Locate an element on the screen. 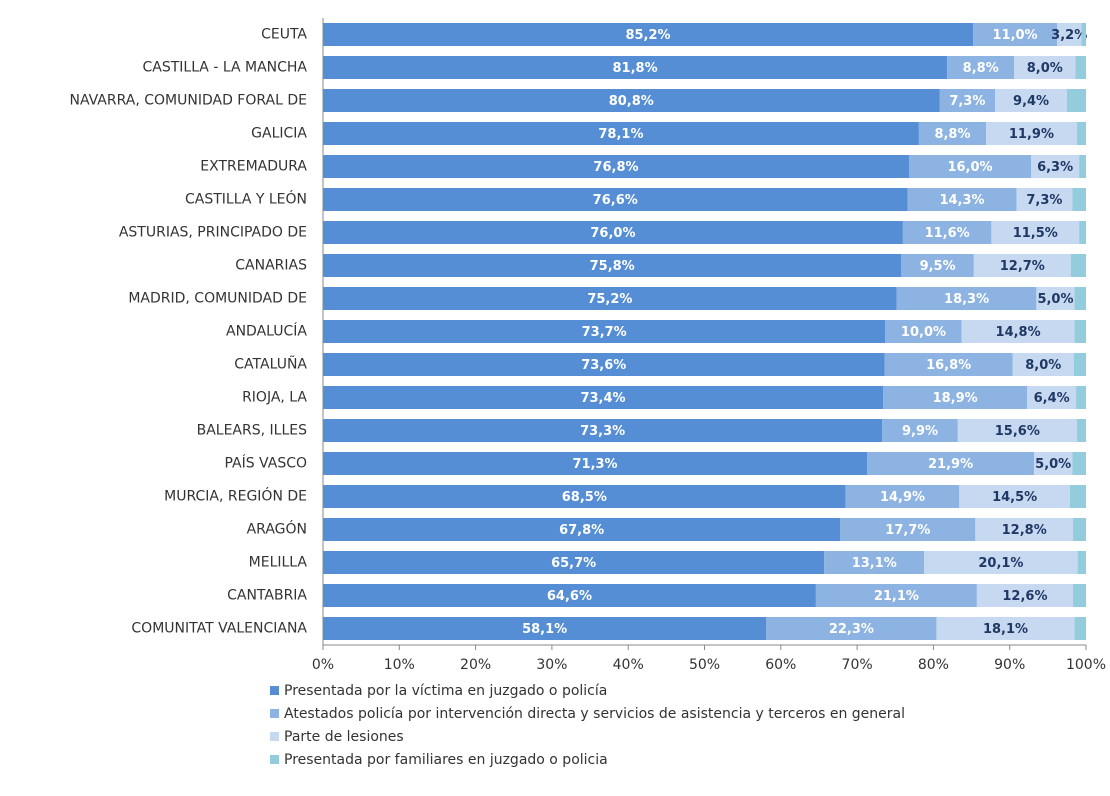  data-label: 76,6% is located at coordinates (615, 200).